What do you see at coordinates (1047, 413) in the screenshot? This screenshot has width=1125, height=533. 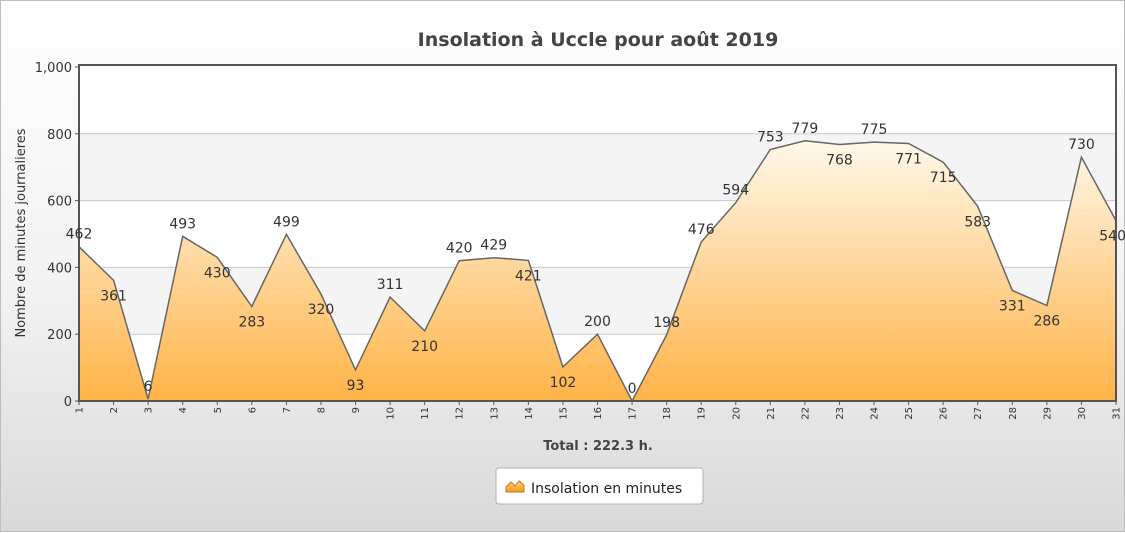 I see `x-tick-label: 29` at bounding box center [1047, 413].